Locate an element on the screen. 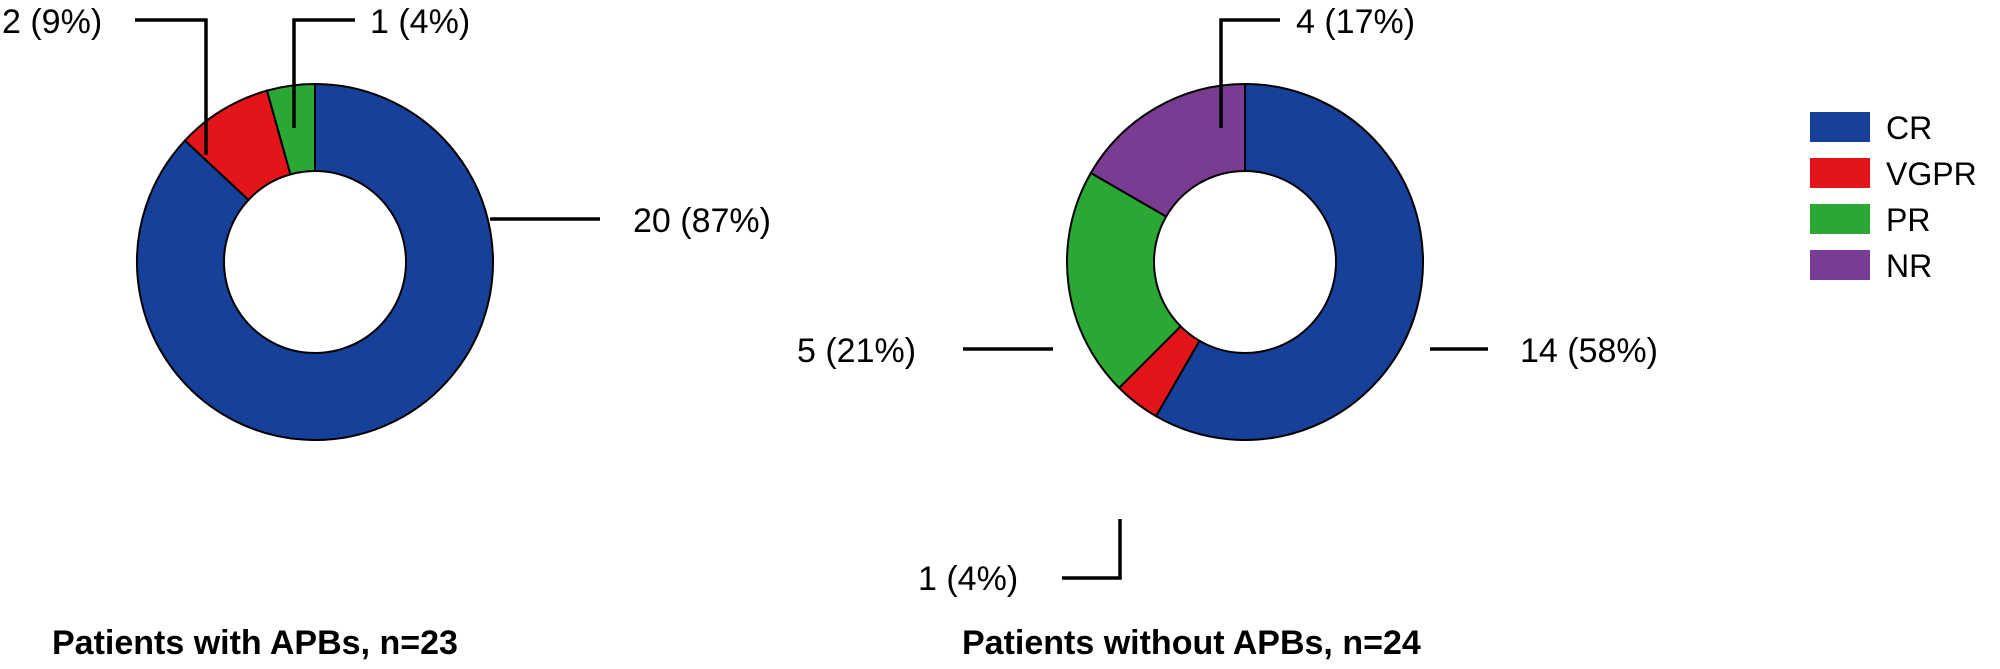  legend-item-pr: PR is located at coordinates (1870, 220).